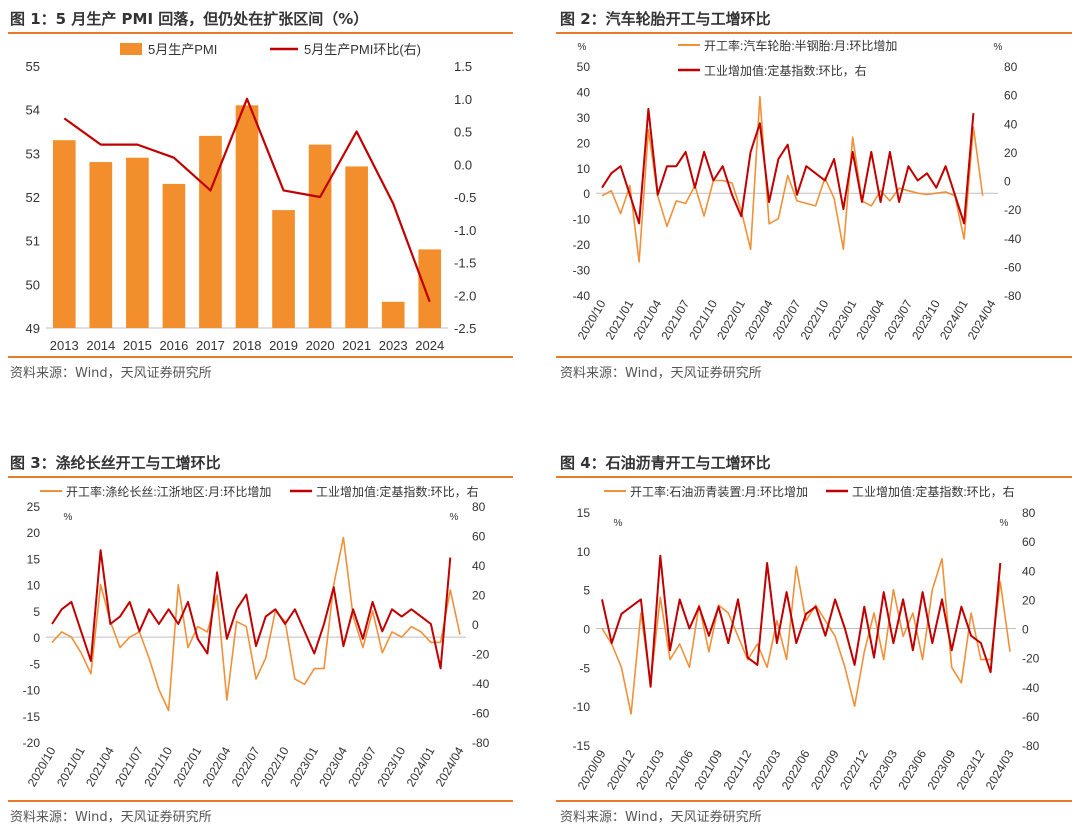 This screenshot has height=826, width=1080. I want to click on chart1-ytick-left: 50, so click(33, 284).